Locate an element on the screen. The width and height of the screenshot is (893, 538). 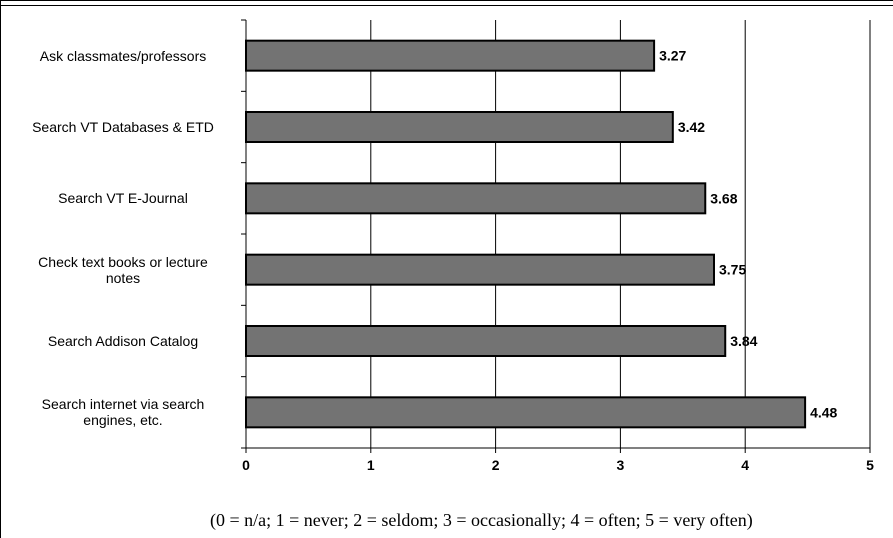
data-label-3: 3.75 is located at coordinates (732, 270).